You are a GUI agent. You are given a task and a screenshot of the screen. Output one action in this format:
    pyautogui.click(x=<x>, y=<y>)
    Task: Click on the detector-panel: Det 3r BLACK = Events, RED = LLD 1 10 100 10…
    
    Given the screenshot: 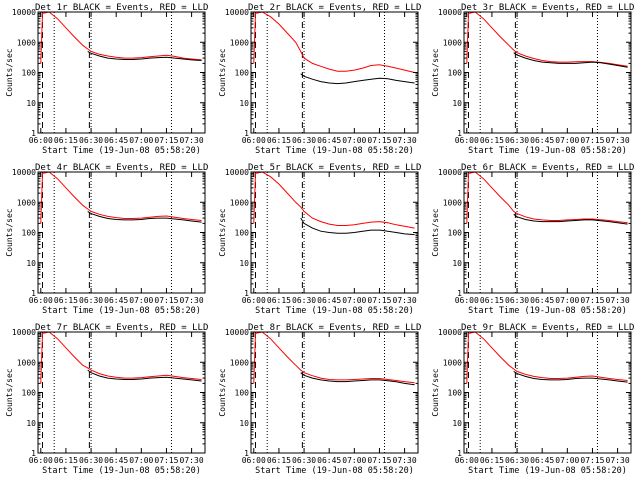 What is the action you would take?
    pyautogui.click(x=532, y=80)
    